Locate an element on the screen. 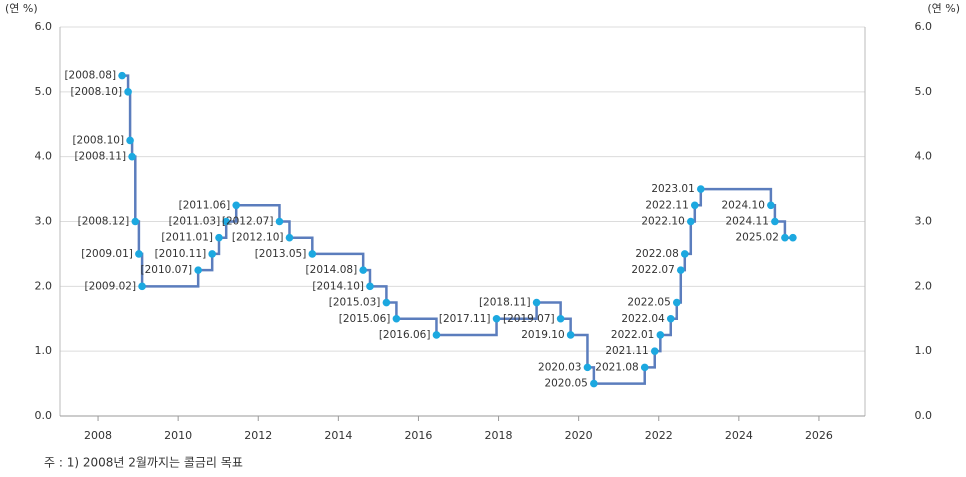 Image resolution: width=966 pixels, height=477 pixels. point-label: [2014.10] is located at coordinates (338, 286).